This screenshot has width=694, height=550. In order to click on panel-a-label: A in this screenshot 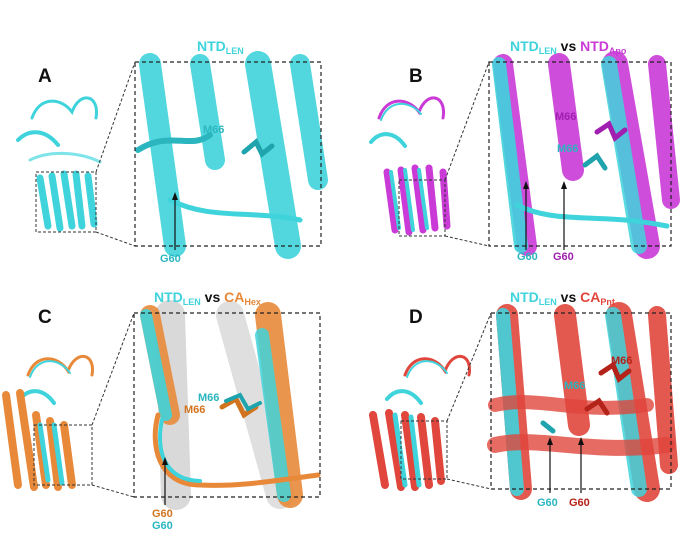, I will do `click(45, 76)`.